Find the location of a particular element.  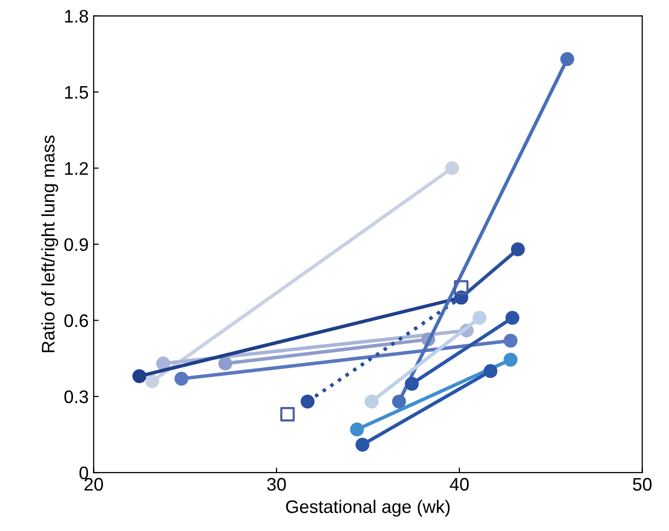

y-tick-label: 0.3 is located at coordinates (76, 397).